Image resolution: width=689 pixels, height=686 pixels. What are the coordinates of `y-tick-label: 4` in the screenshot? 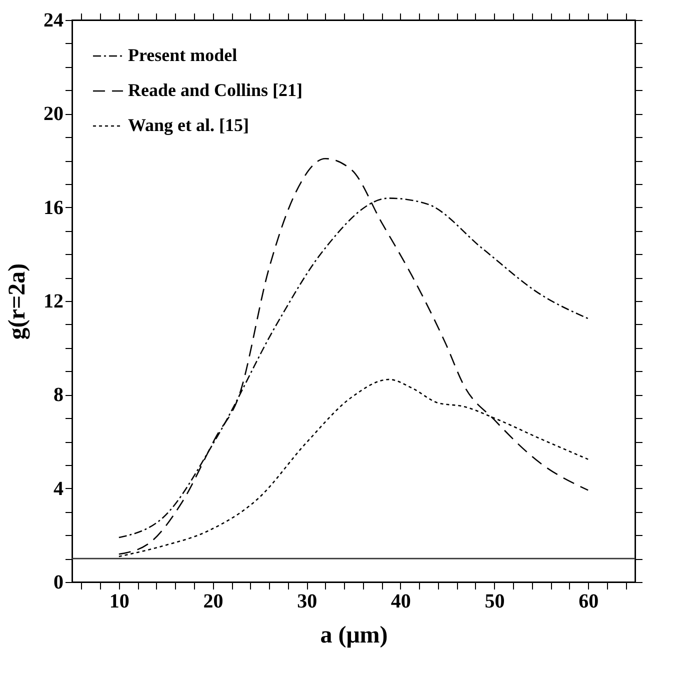 It's located at (59, 489).